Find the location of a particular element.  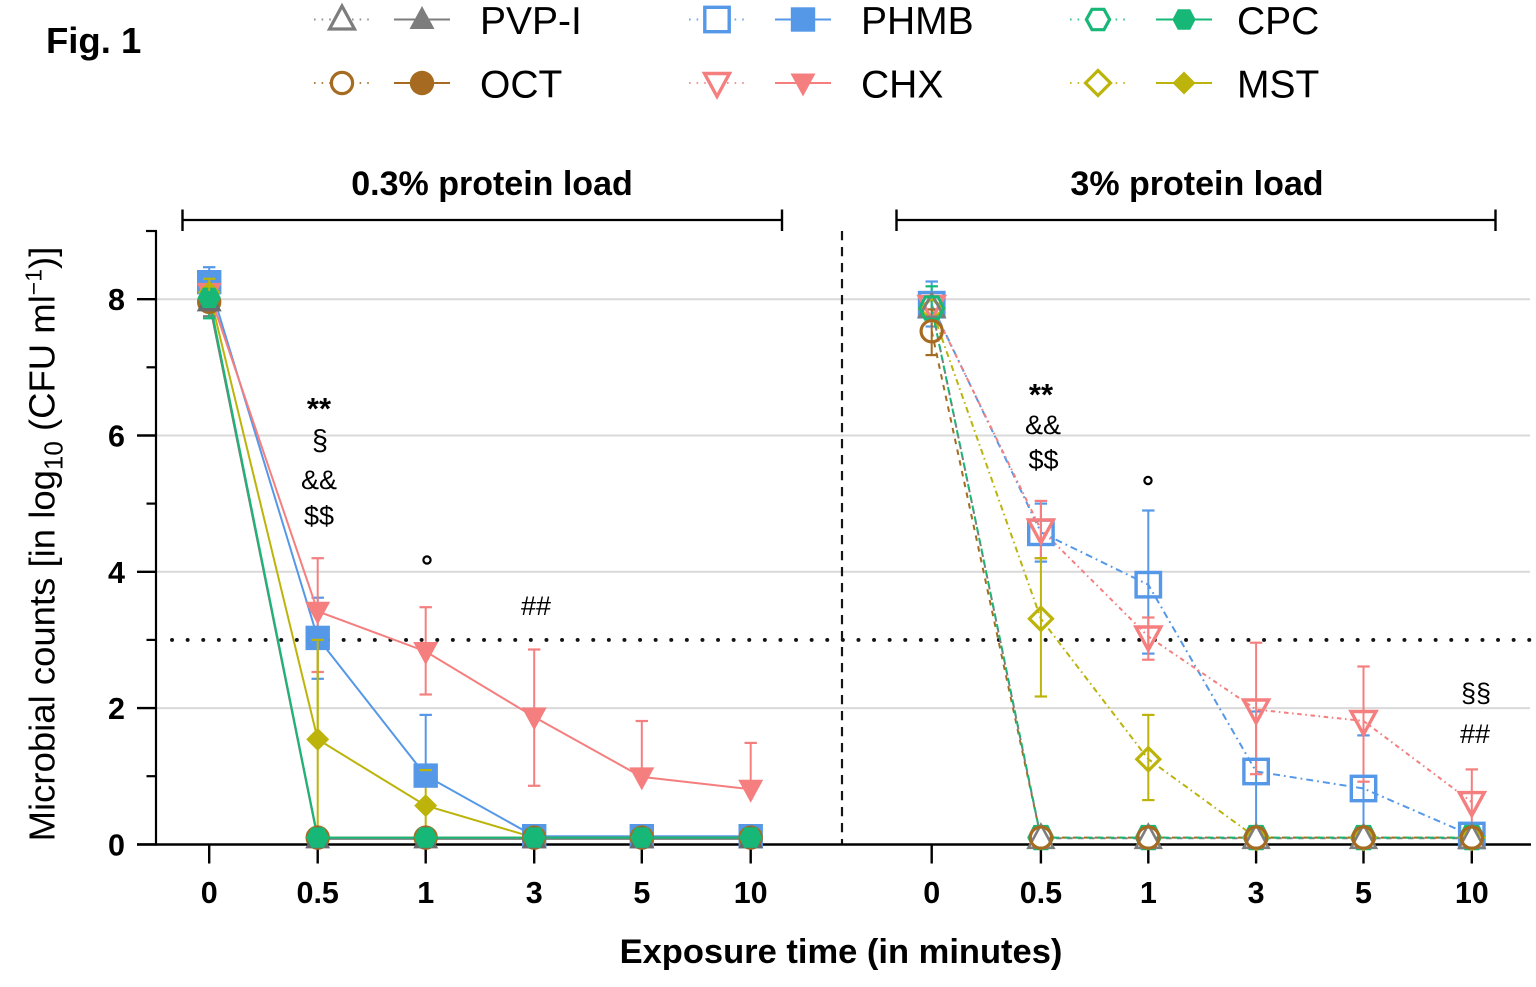

svg-text: PHMB is located at coordinates (917, 21).